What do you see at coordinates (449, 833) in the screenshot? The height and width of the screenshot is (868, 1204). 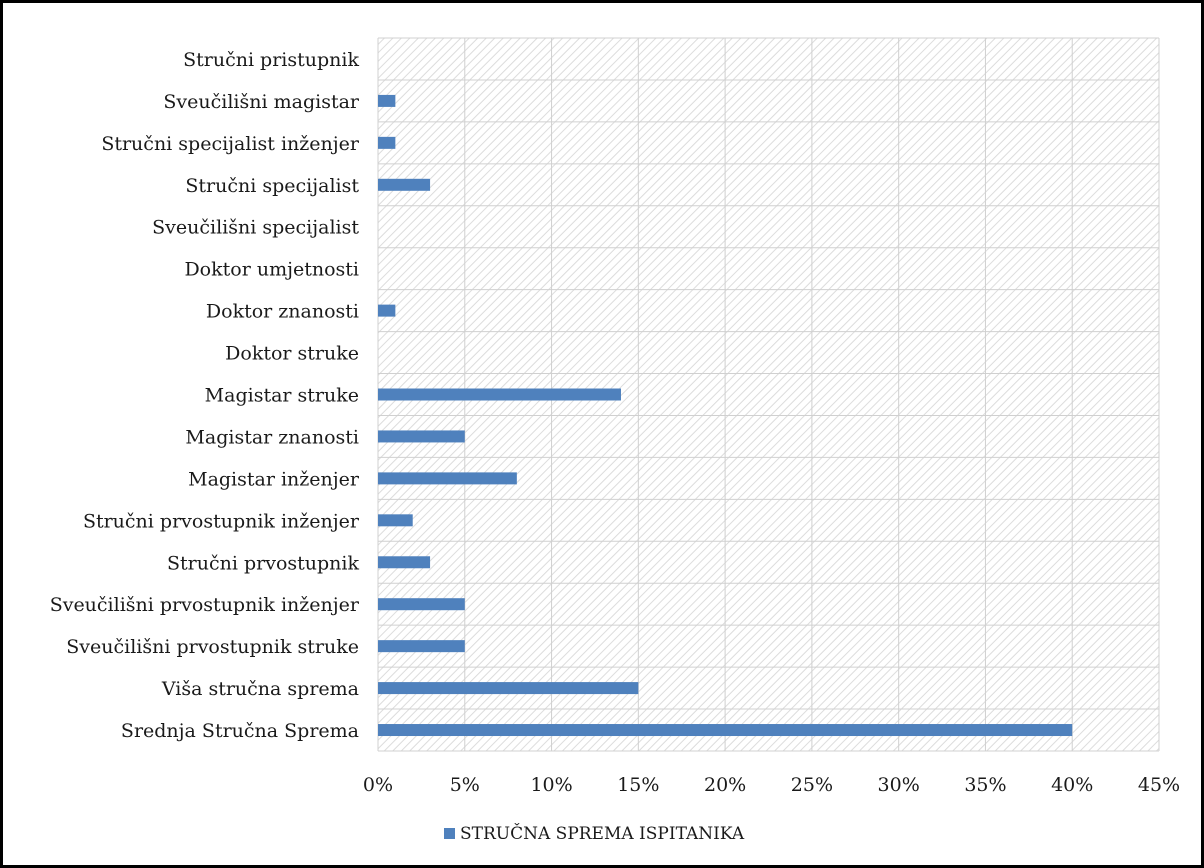 I see `legend-swatch` at bounding box center [449, 833].